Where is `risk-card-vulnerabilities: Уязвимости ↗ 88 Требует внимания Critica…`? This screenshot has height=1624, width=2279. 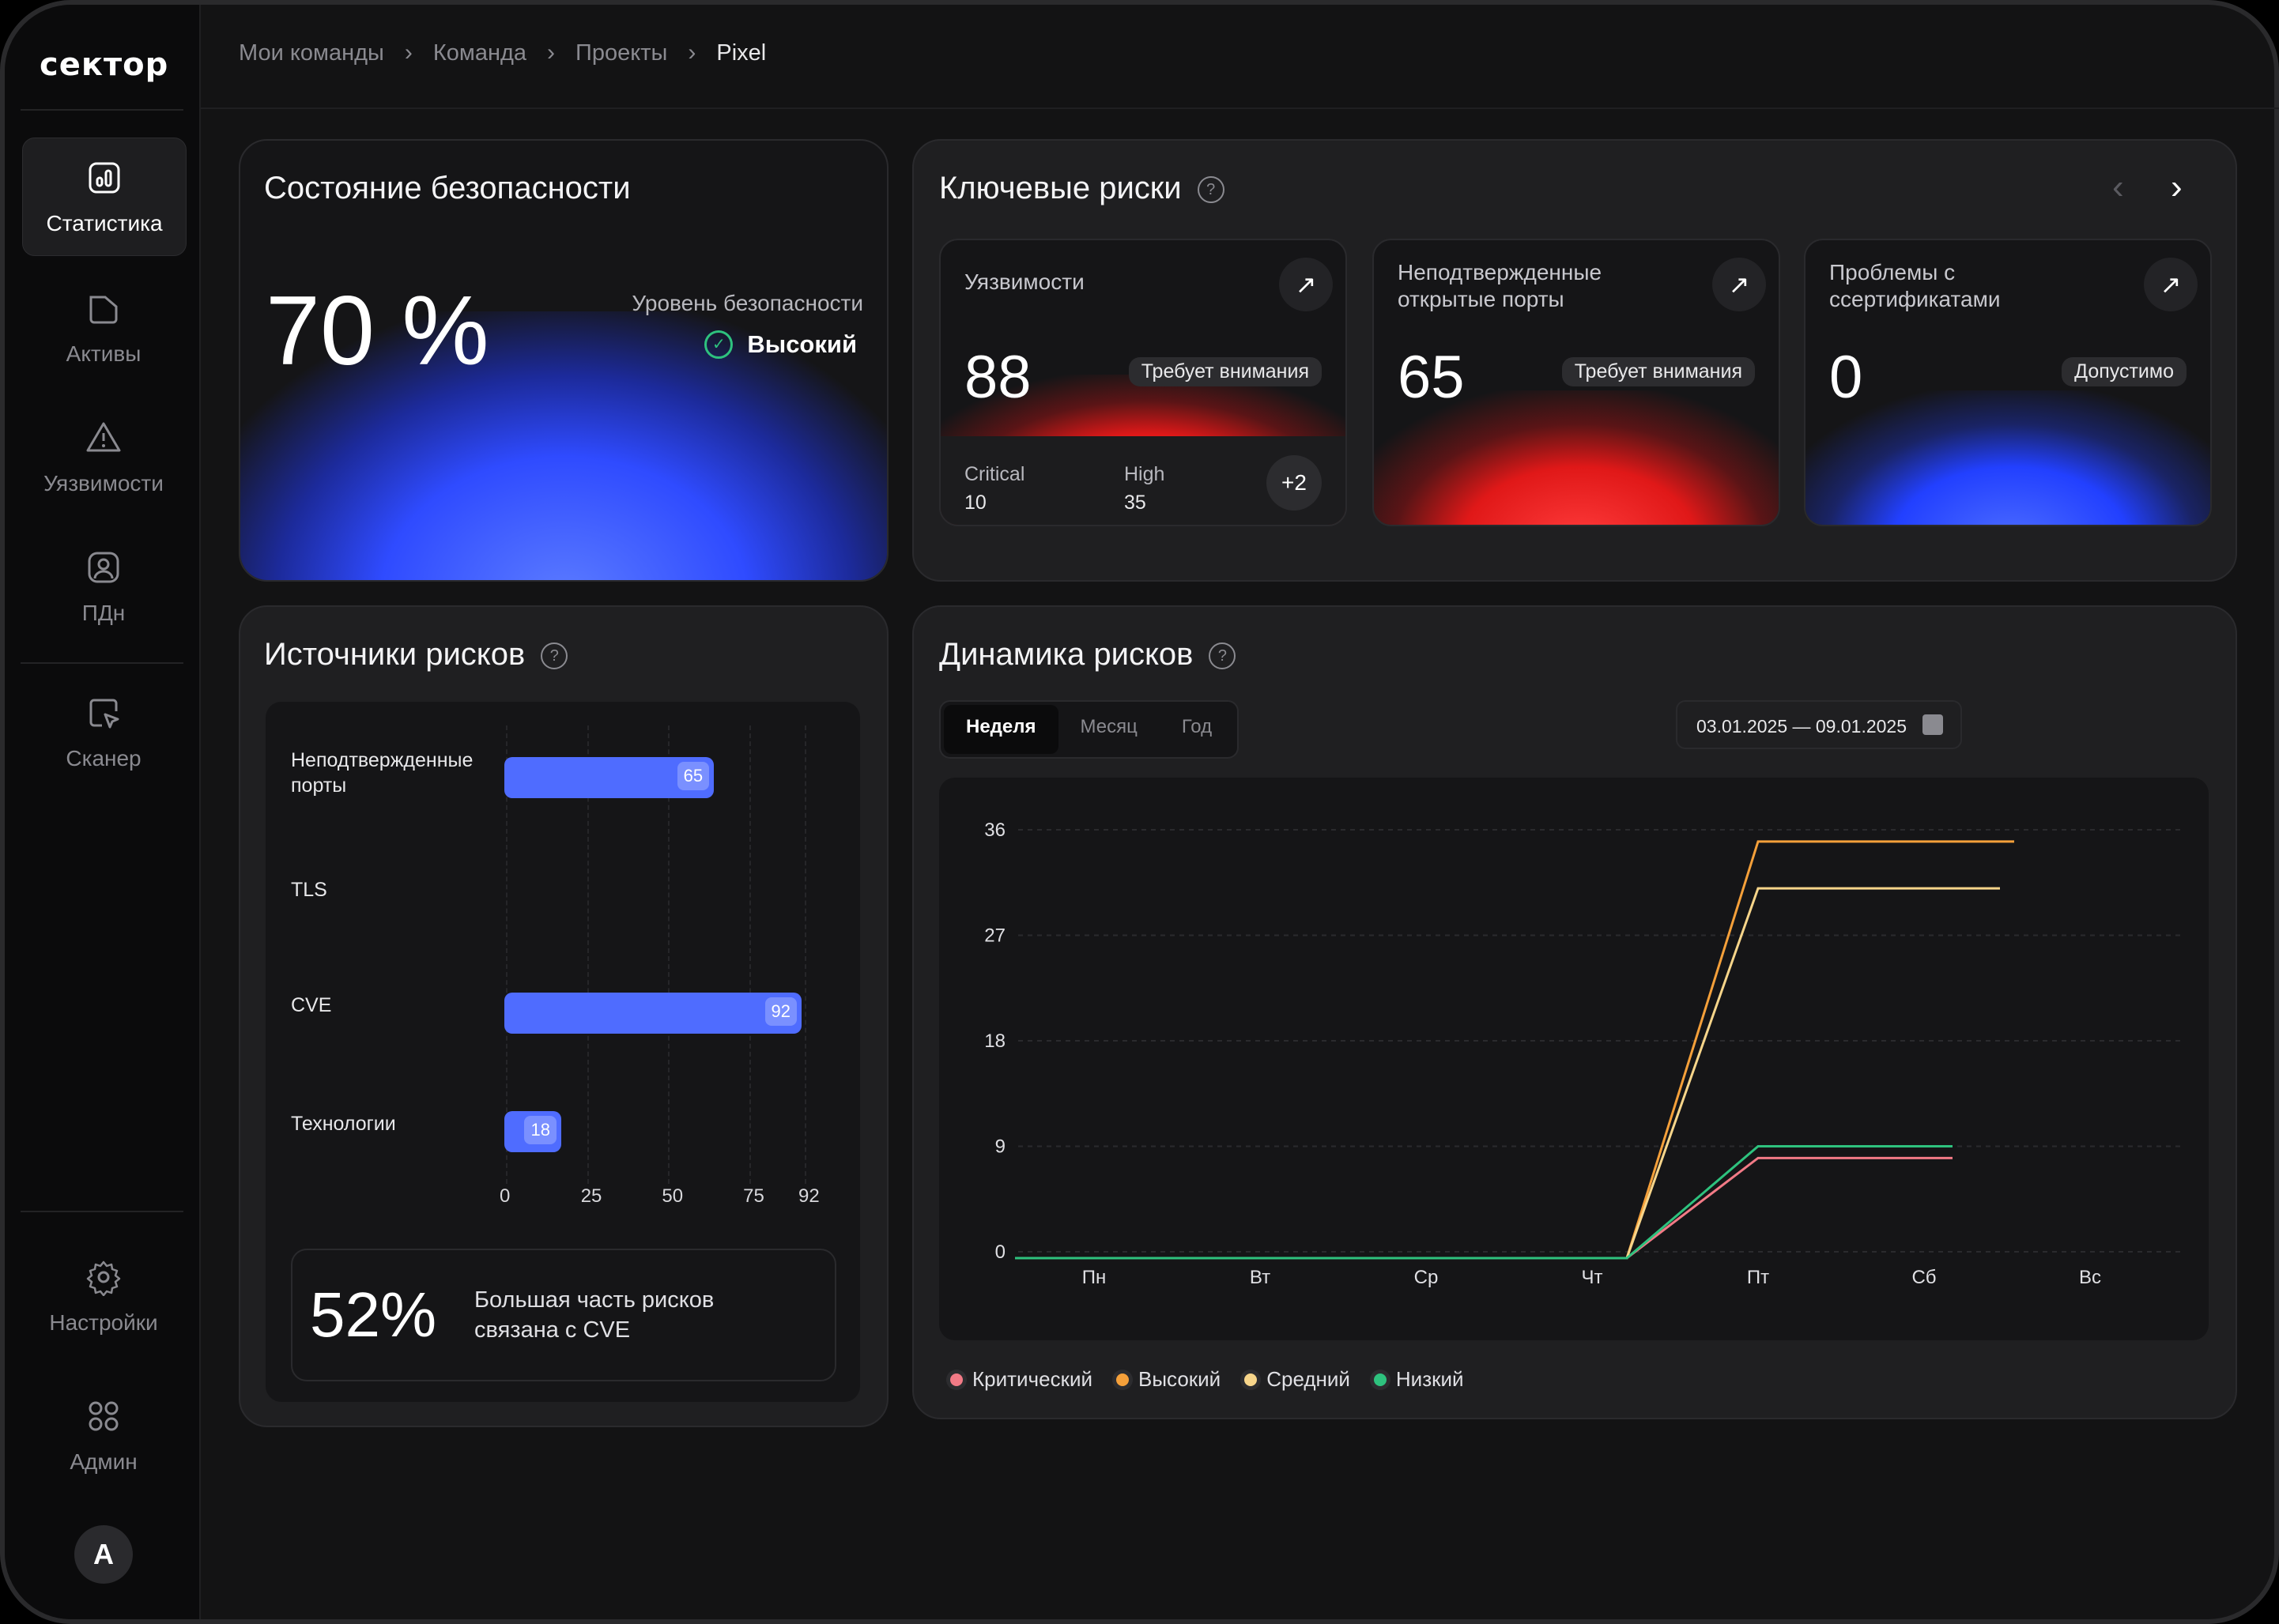 risk-card-vulnerabilities: Уязвимости ↗ 88 Требует внимания Critica… is located at coordinates (1143, 382).